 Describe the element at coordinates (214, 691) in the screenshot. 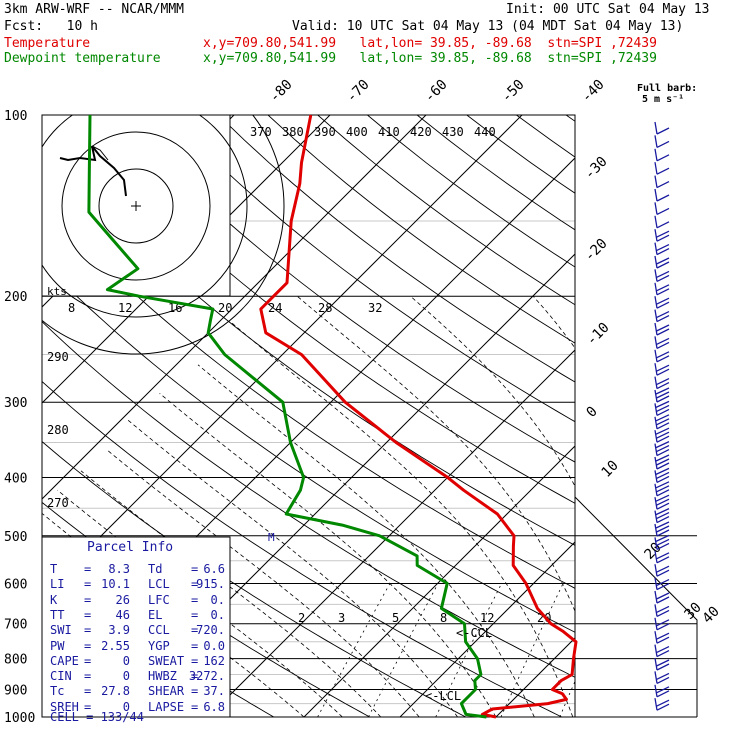

I see `parcel-row-value2: 37.` at that location.